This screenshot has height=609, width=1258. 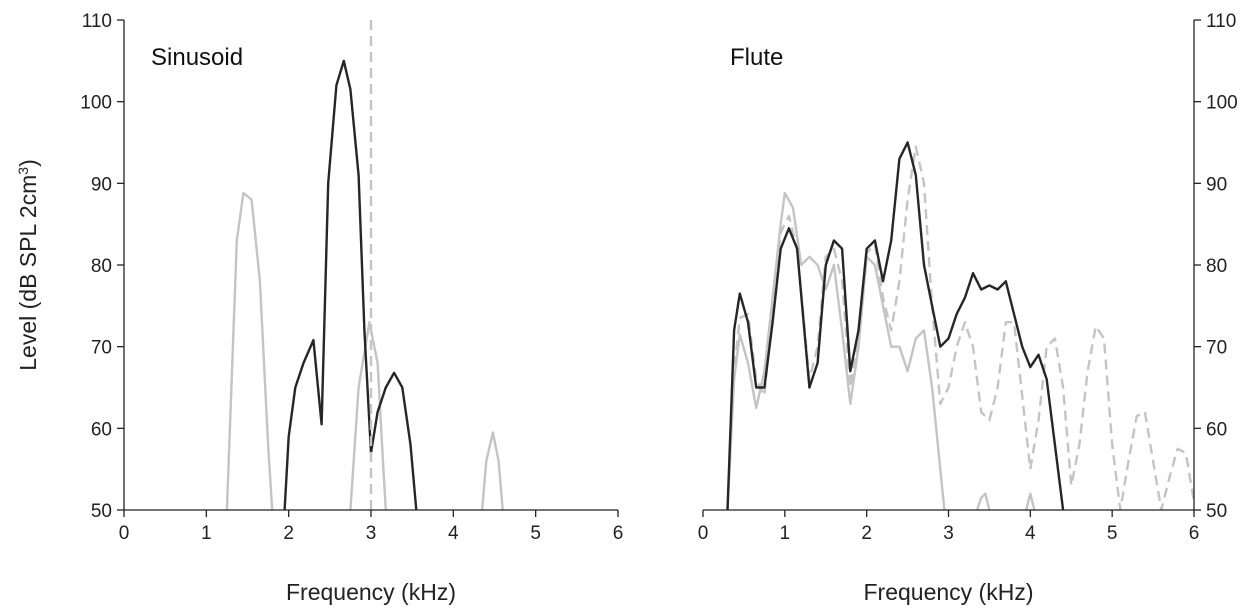 I want to click on panel-title: Flute, so click(x=756, y=57).